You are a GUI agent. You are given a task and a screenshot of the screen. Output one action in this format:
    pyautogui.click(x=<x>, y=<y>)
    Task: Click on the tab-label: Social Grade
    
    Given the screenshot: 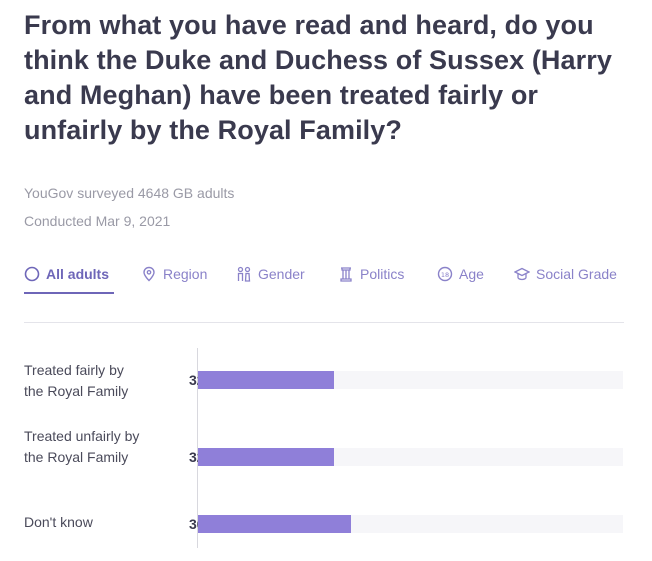 What is the action you would take?
    pyautogui.click(x=576, y=274)
    